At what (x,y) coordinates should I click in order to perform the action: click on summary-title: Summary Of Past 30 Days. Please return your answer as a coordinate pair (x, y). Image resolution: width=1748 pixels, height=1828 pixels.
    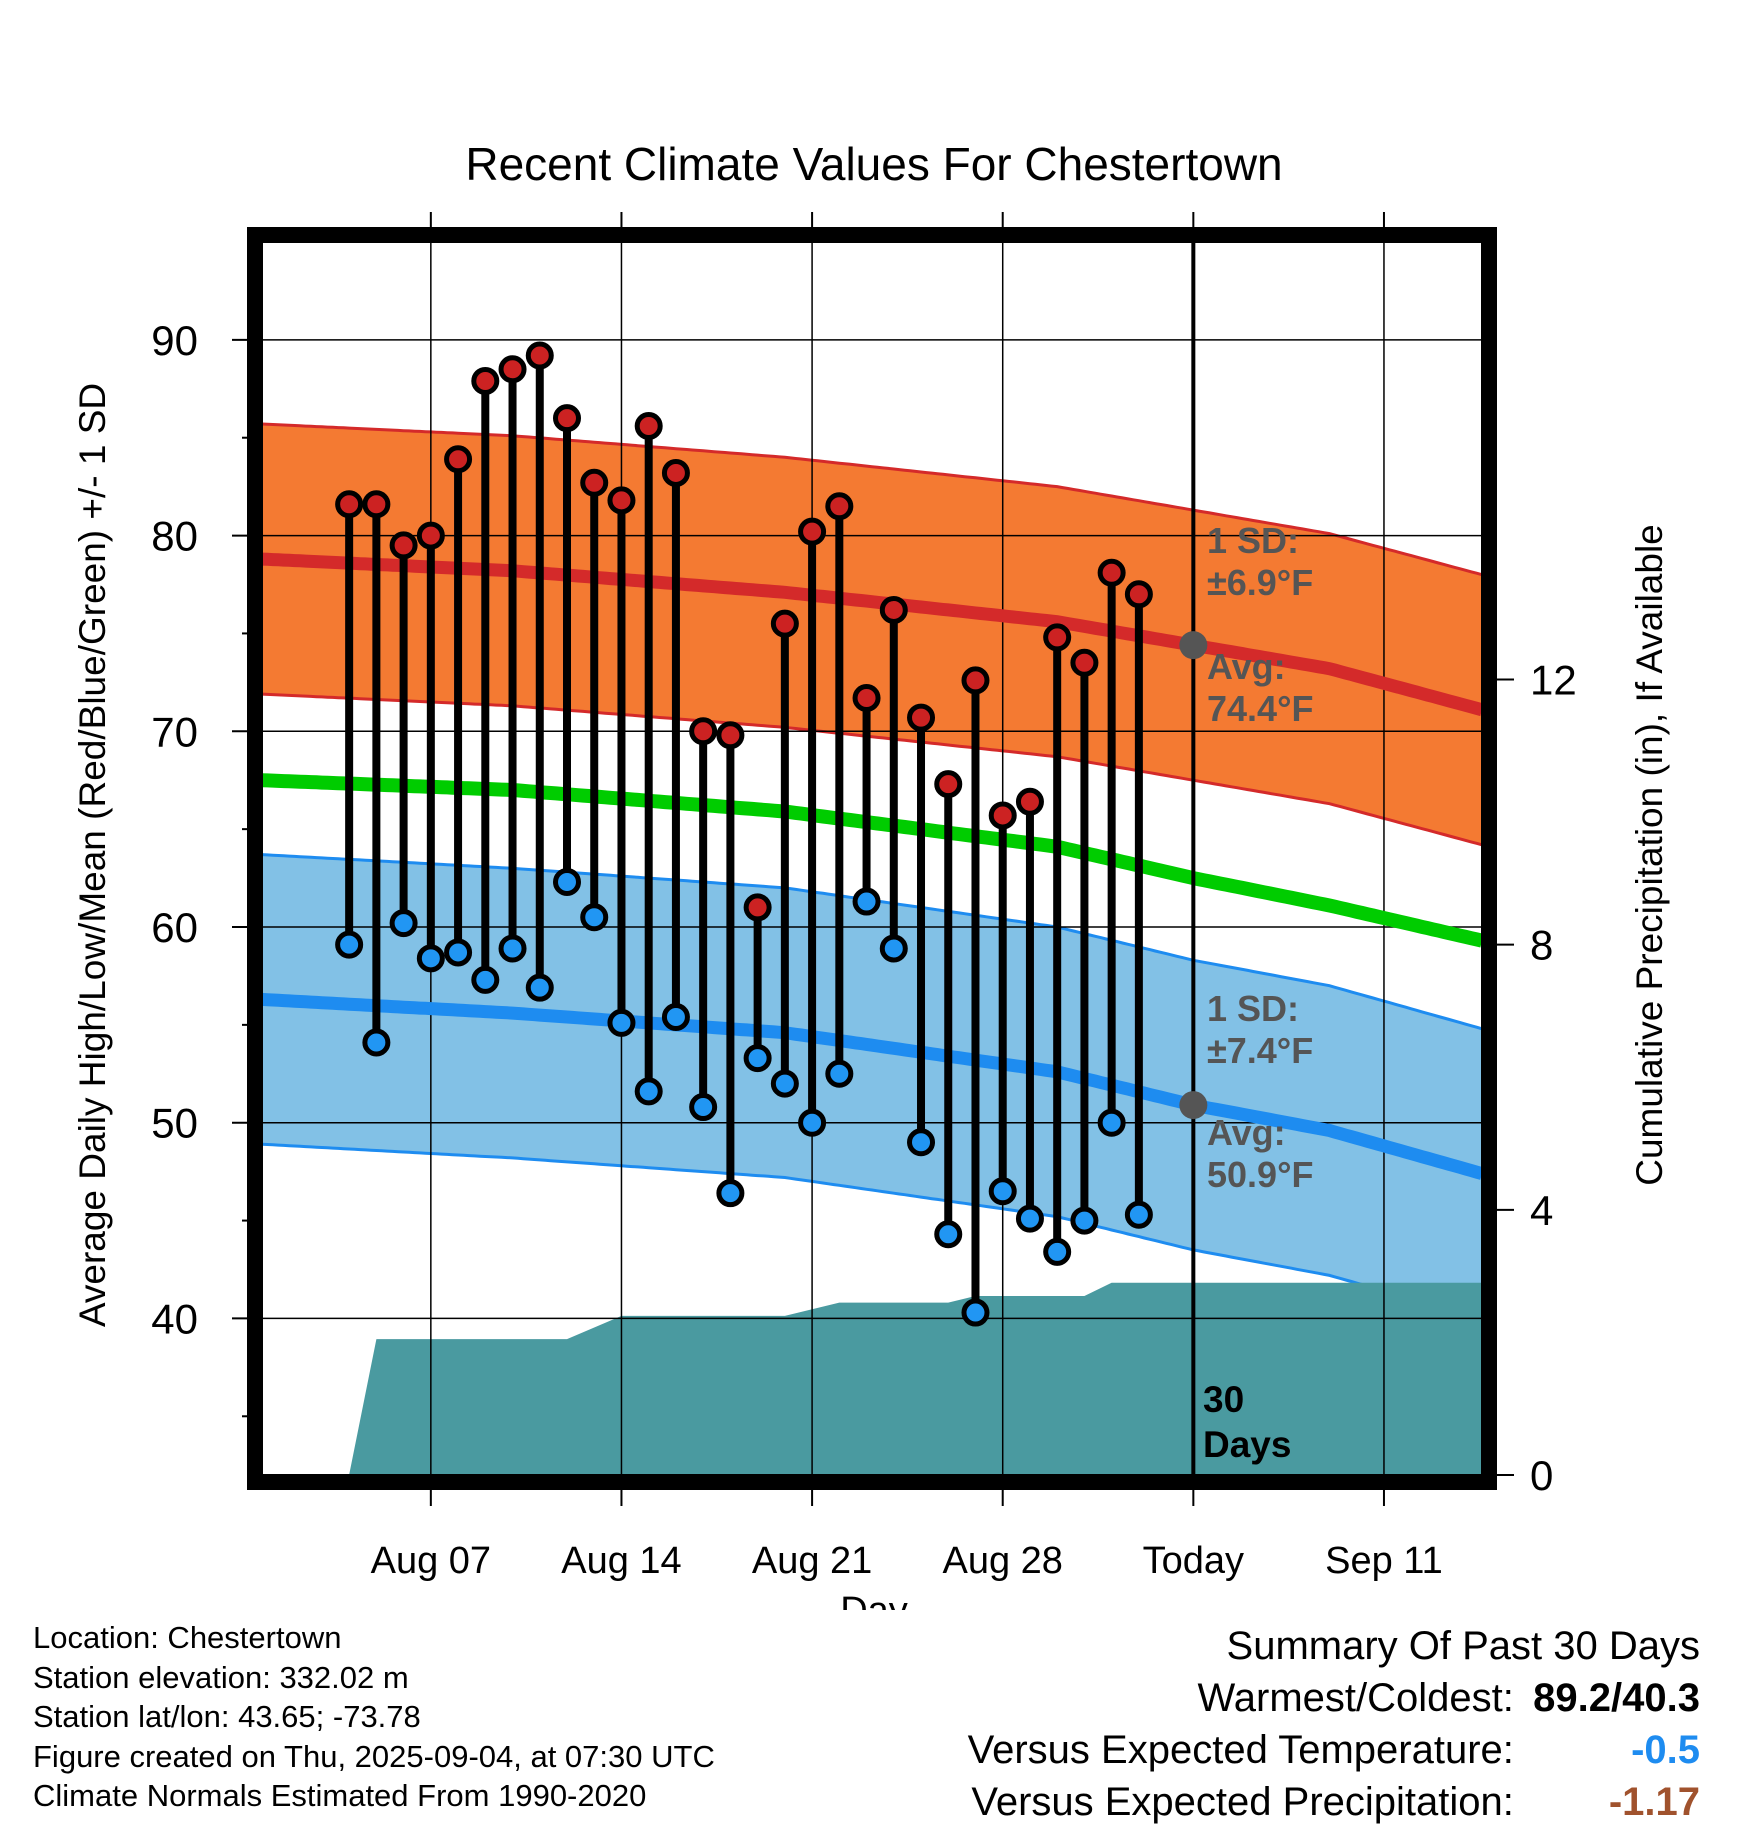
    Looking at the image, I should click on (1463, 1646).